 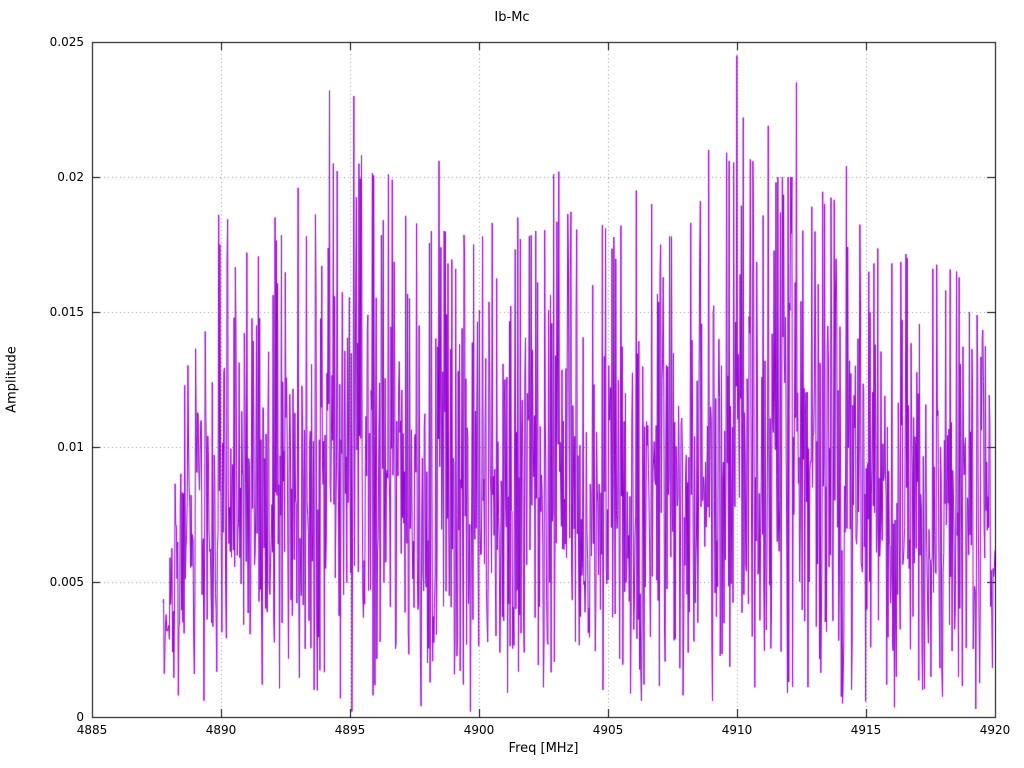 What do you see at coordinates (70, 447) in the screenshot?
I see `y-tick-label: 0.01` at bounding box center [70, 447].